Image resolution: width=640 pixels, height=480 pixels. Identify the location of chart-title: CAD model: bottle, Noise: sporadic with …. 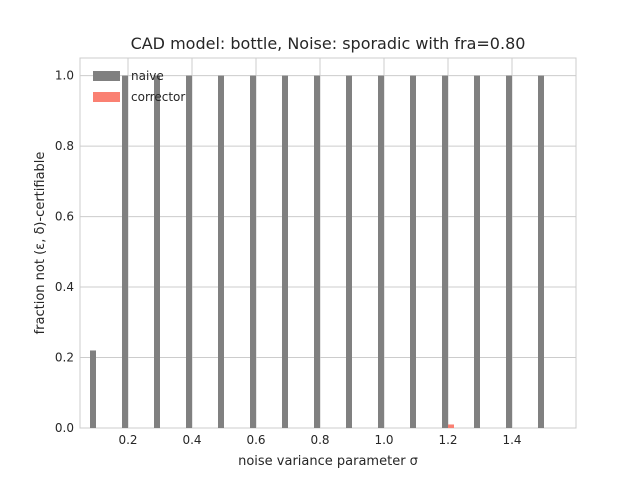
(328, 43).